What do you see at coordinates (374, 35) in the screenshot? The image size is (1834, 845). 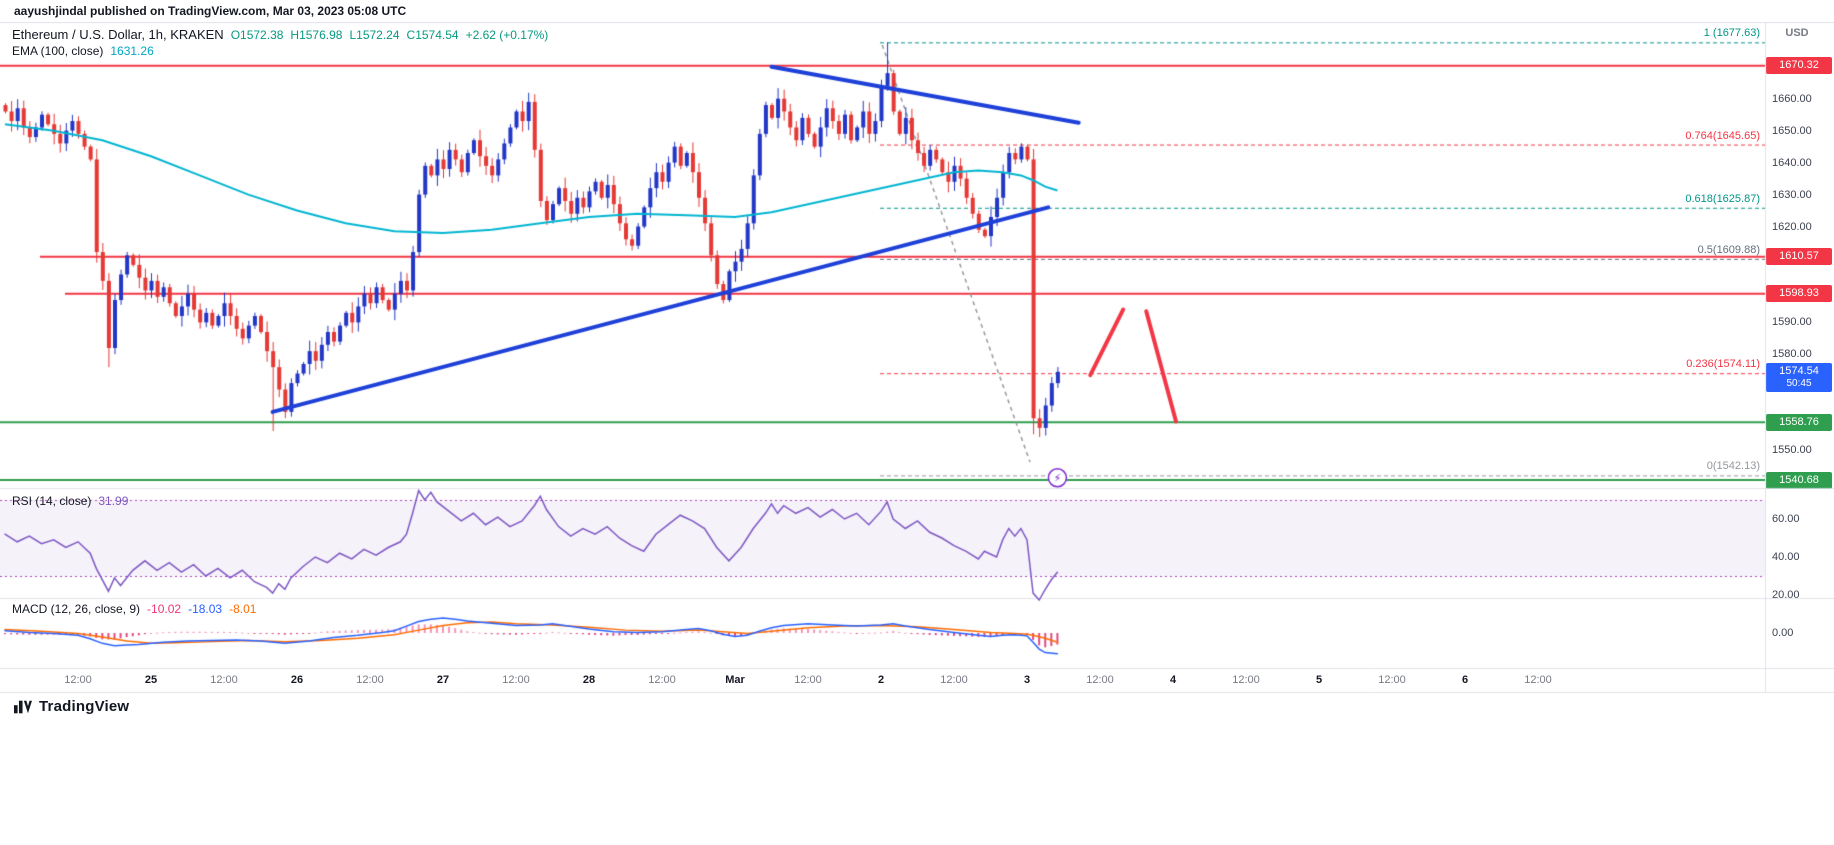 I see `ohlc-low: L1572.24` at bounding box center [374, 35].